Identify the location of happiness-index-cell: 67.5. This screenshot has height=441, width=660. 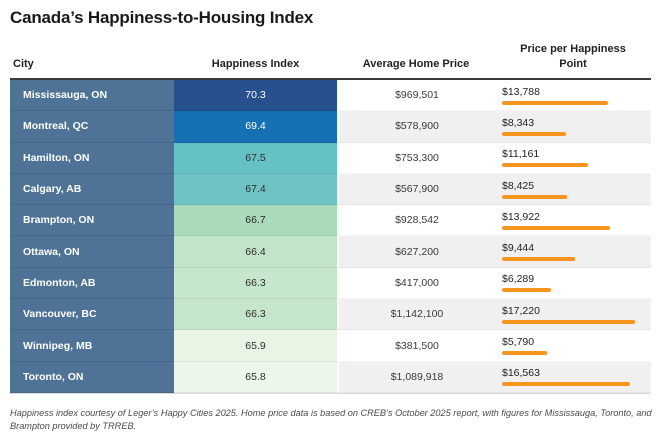
(255, 158).